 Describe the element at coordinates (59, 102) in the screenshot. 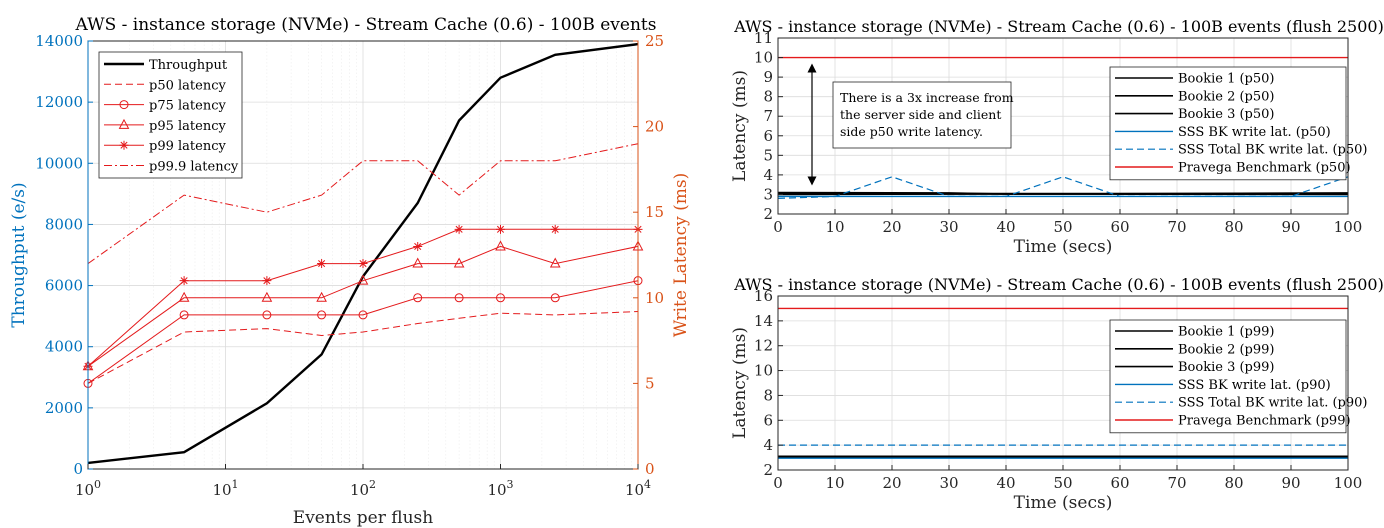

I see `y-tick-label-left: 12000` at that location.